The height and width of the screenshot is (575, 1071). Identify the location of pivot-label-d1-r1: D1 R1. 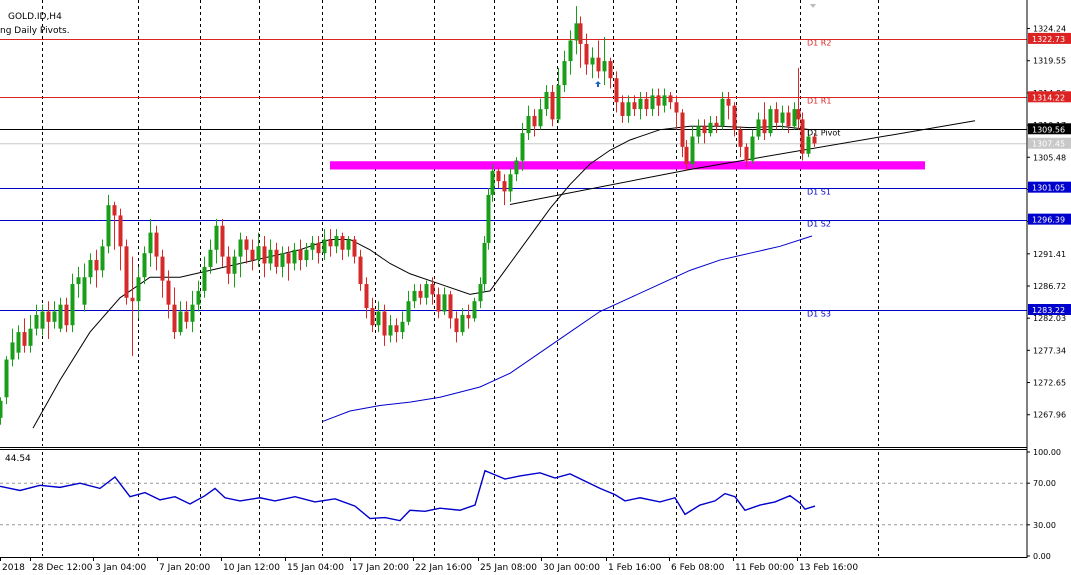
(819, 101).